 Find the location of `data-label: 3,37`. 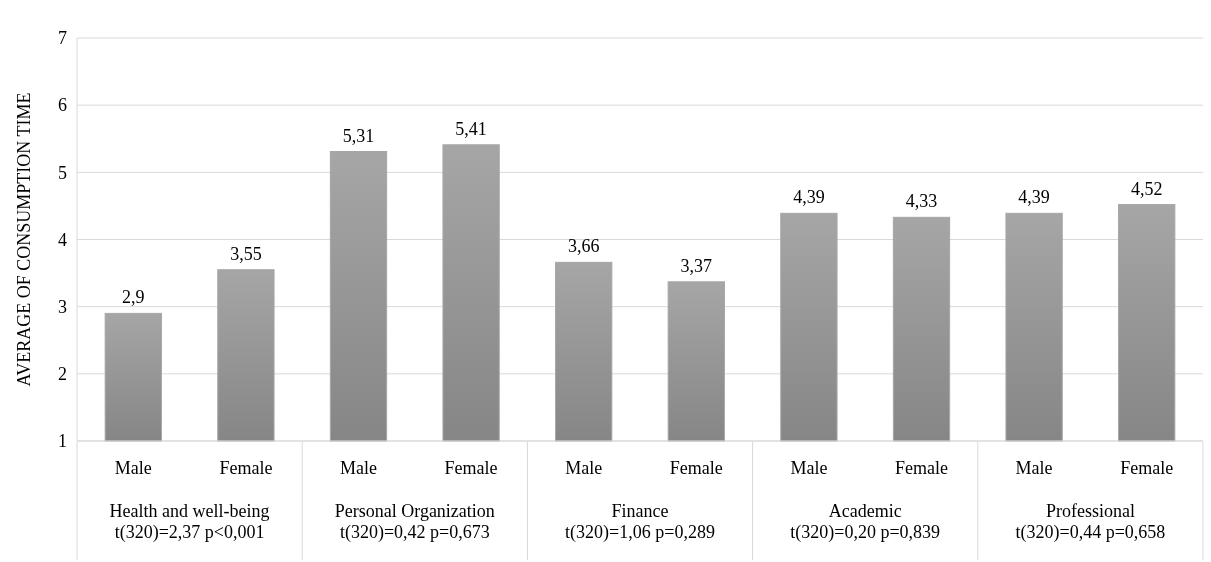

data-label: 3,37 is located at coordinates (696, 265).